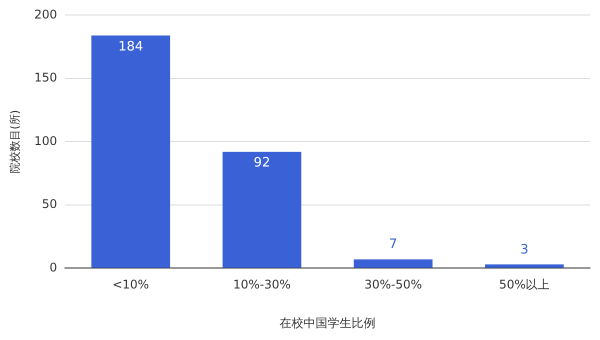 The height and width of the screenshot is (340, 600). Describe the element at coordinates (524, 250) in the screenshot. I see `data-label: 3` at that location.